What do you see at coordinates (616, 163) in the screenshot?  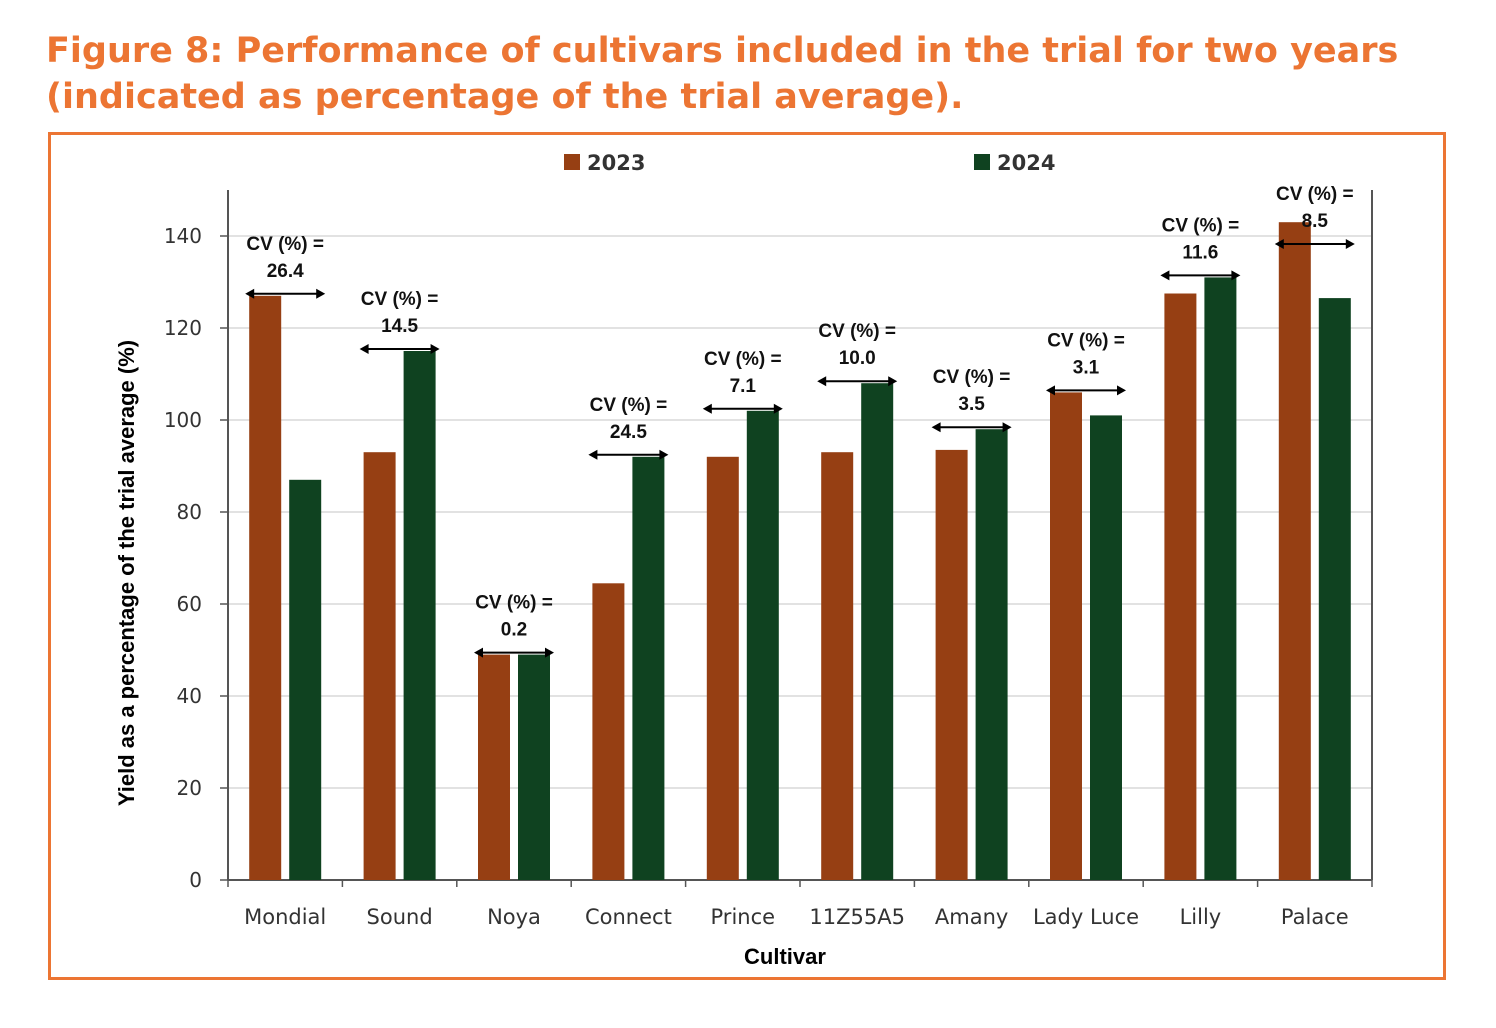 I see `legend-label-2023: 2023` at bounding box center [616, 163].